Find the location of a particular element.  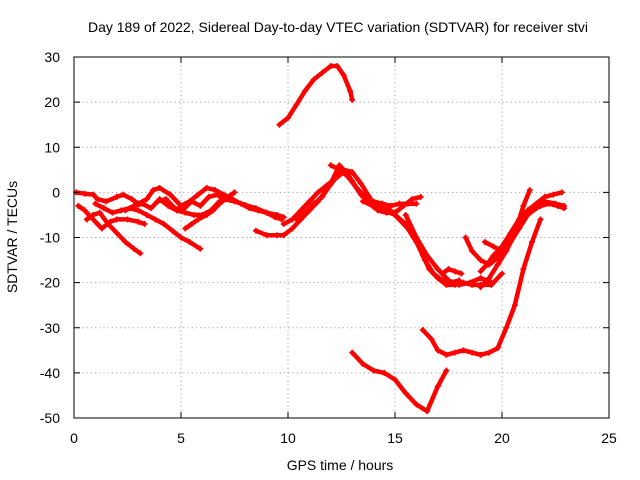

y-tick-label: -20 is located at coordinates (50, 283).